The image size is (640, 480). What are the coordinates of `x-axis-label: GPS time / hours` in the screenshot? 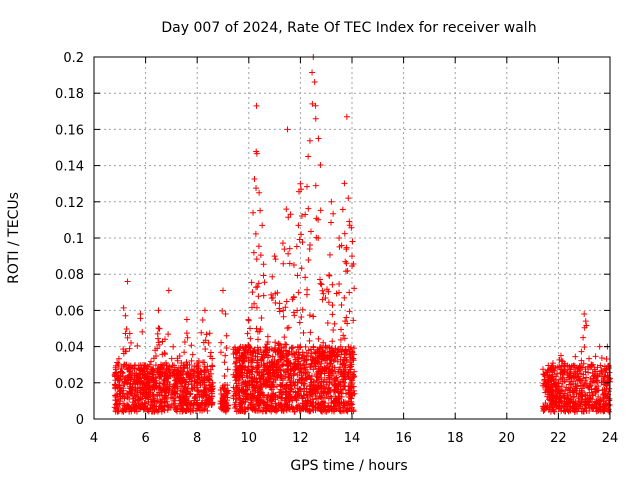 It's located at (348, 466).